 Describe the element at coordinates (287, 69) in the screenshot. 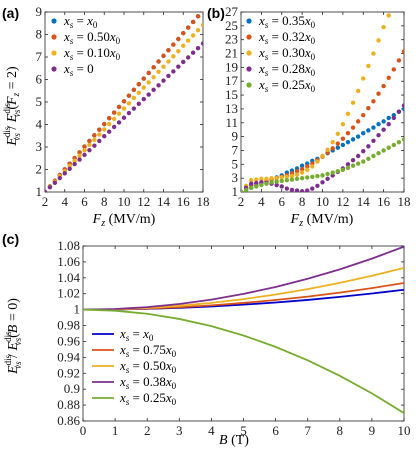

I see `legend-entry-3: xs = 0.28x0` at that location.